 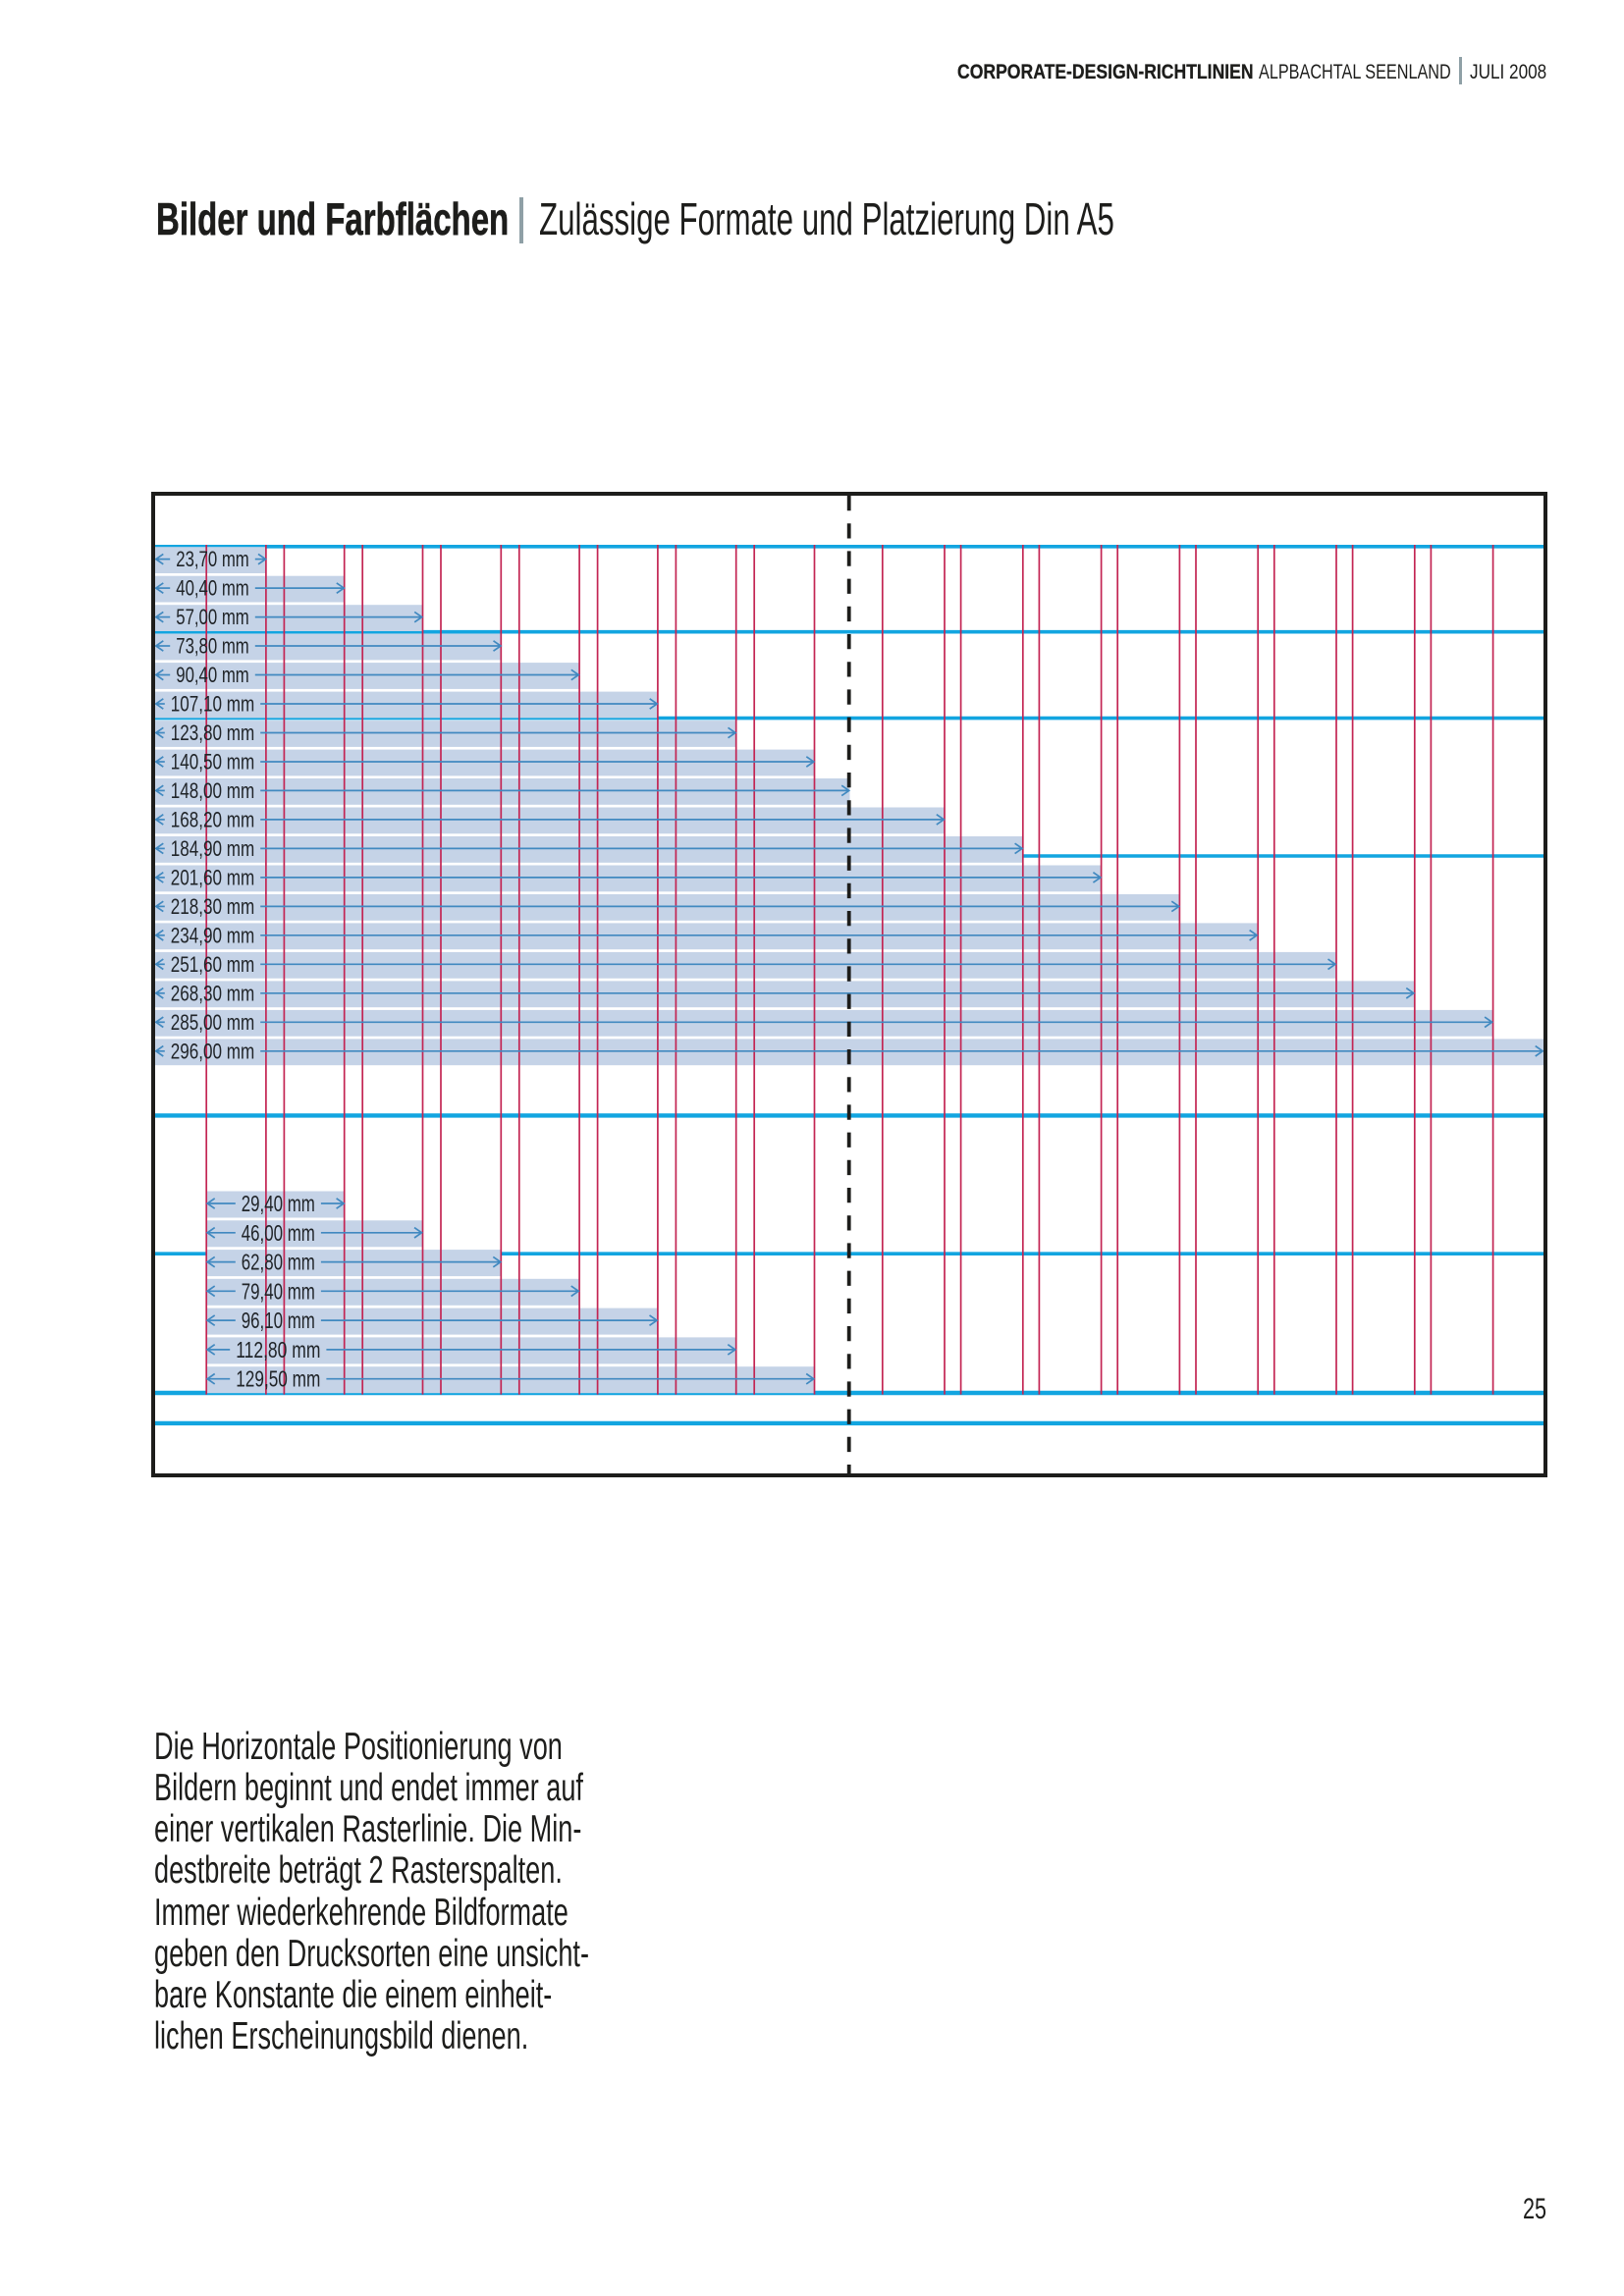 What do you see at coordinates (213, 733) in the screenshot?
I see `svg-text: 123,80 mm` at bounding box center [213, 733].